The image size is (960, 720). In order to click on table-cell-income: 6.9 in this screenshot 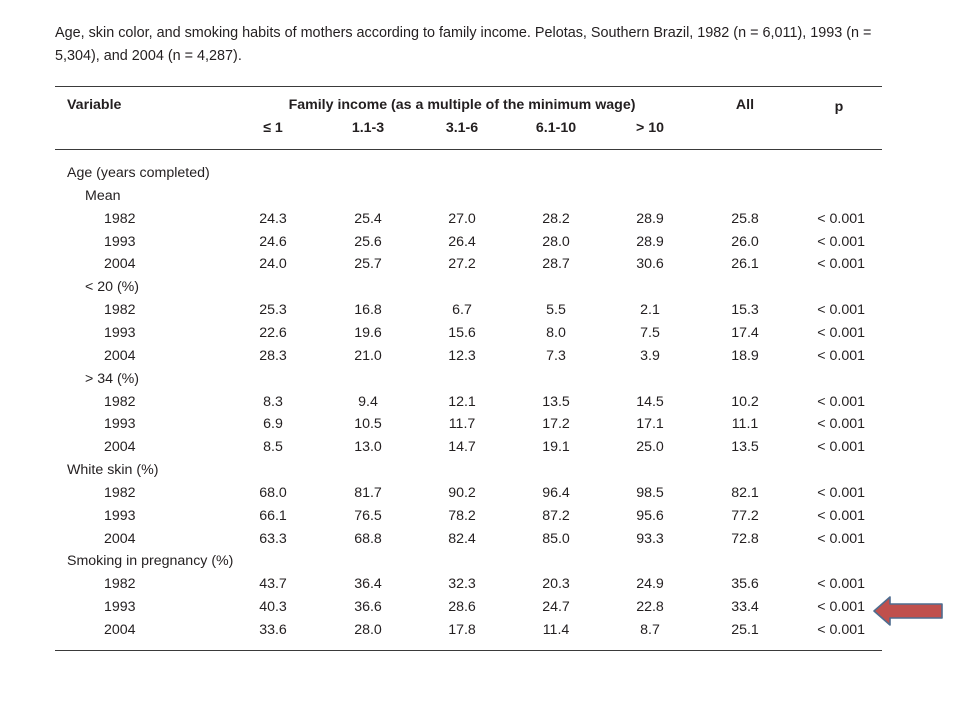, I will do `click(273, 424)`.